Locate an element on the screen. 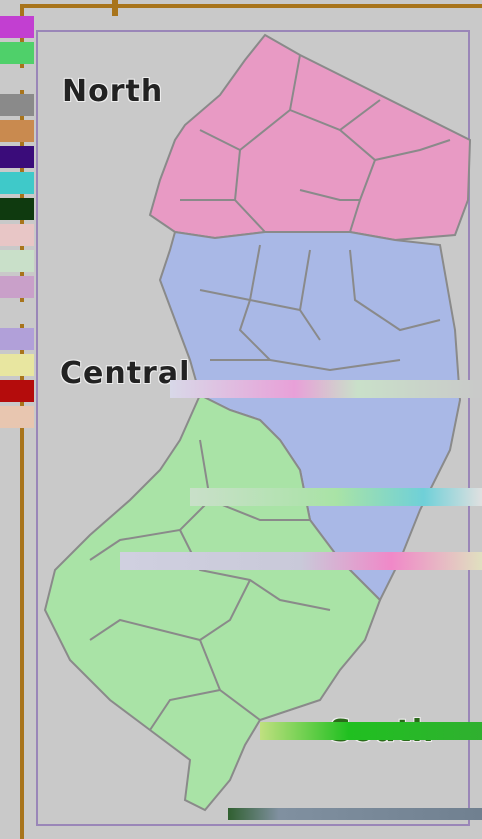  region-label-north: North is located at coordinates (113, 91).